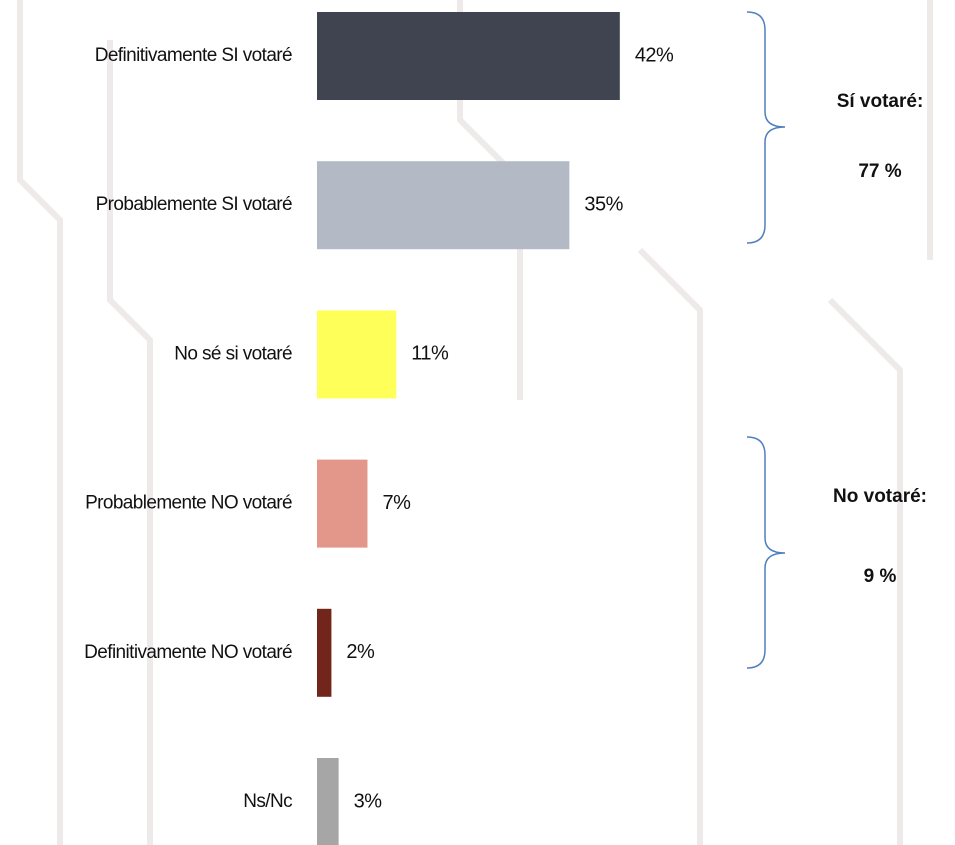  What do you see at coordinates (194, 204) in the screenshot?
I see `category-label: Probablemente SI votaré` at bounding box center [194, 204].